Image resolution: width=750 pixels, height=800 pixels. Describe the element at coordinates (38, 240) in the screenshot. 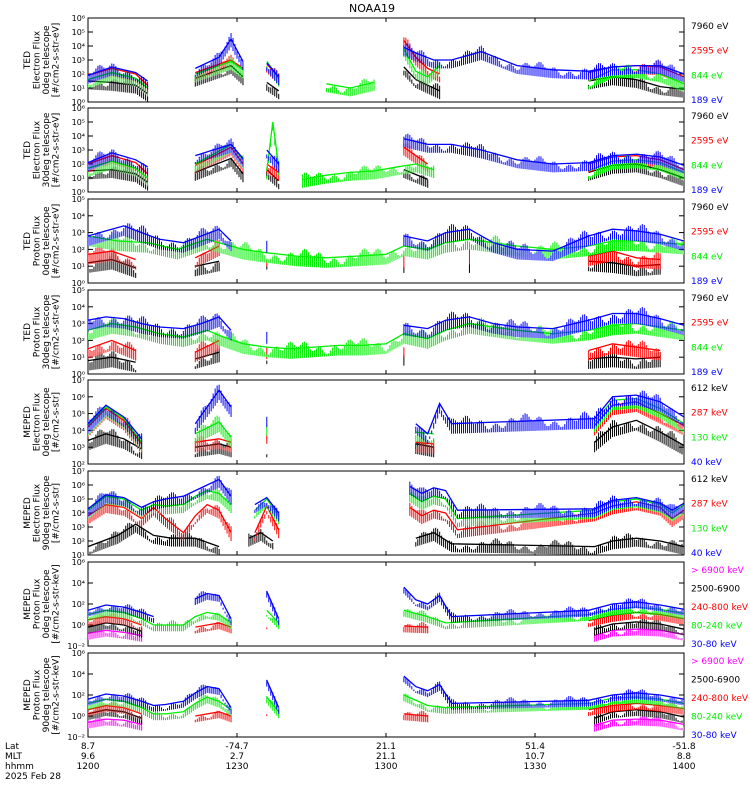

I see `y-axis-label-line: Proton Flux` at that location.